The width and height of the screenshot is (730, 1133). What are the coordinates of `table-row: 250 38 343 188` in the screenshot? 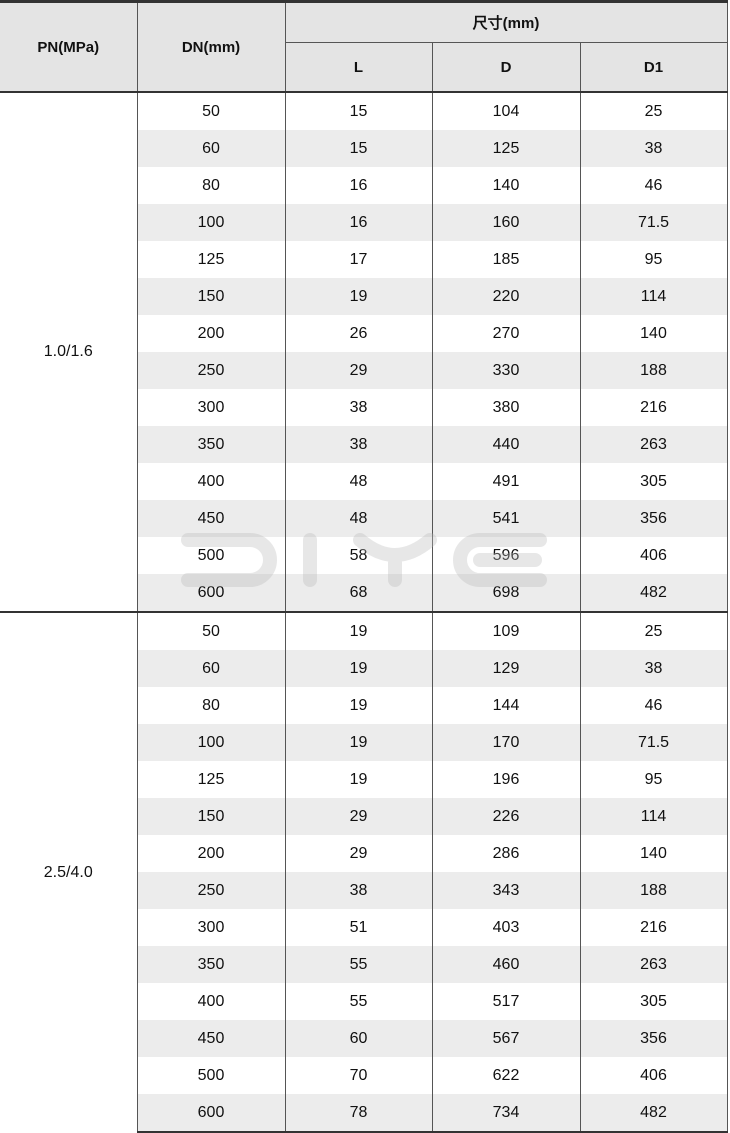 It's located at (364, 890).